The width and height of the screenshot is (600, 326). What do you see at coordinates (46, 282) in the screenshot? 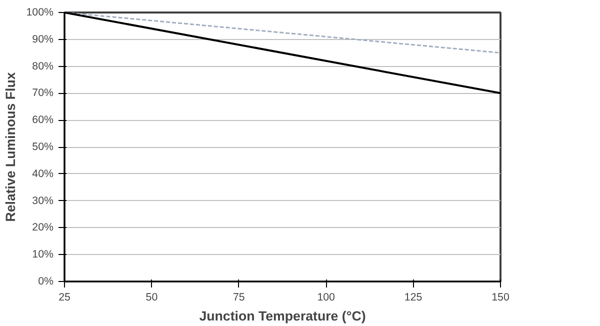
I see `y-tick-label: 0%` at bounding box center [46, 282].